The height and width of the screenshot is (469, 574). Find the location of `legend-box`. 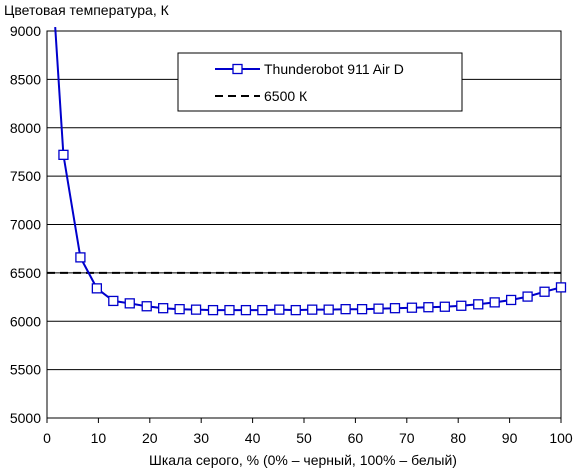

legend-box is located at coordinates (320, 82).